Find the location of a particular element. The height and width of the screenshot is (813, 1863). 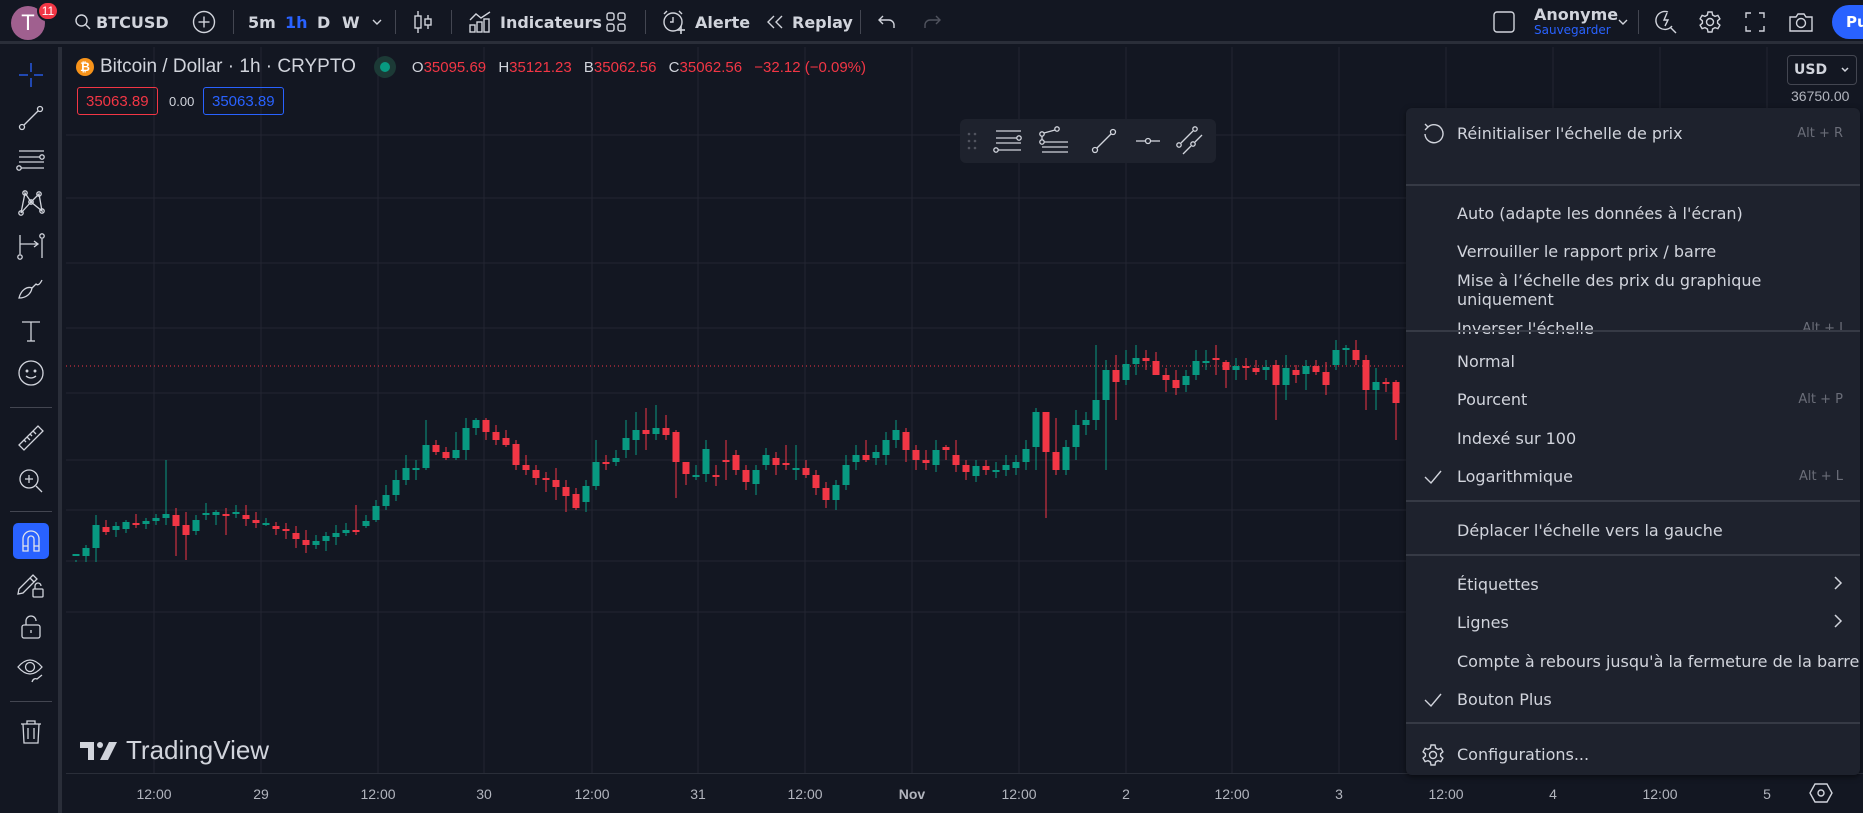

timeframe-d: D is located at coordinates (323, 22).